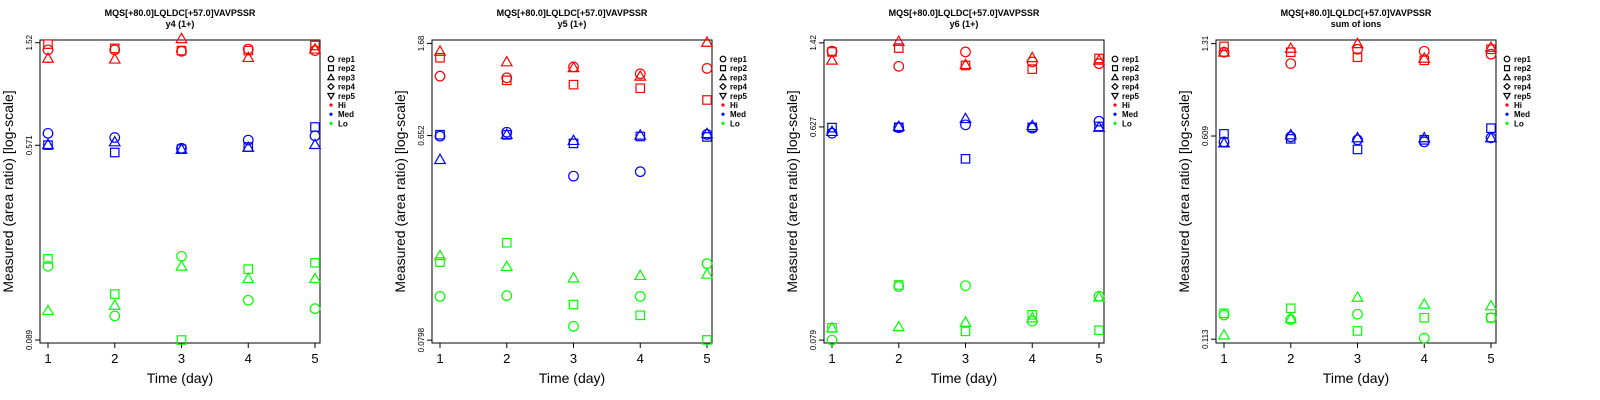 This screenshot has height=400, width=1600. What do you see at coordinates (1507, 68) in the screenshot?
I see `legend-marker-rep2` at bounding box center [1507, 68].